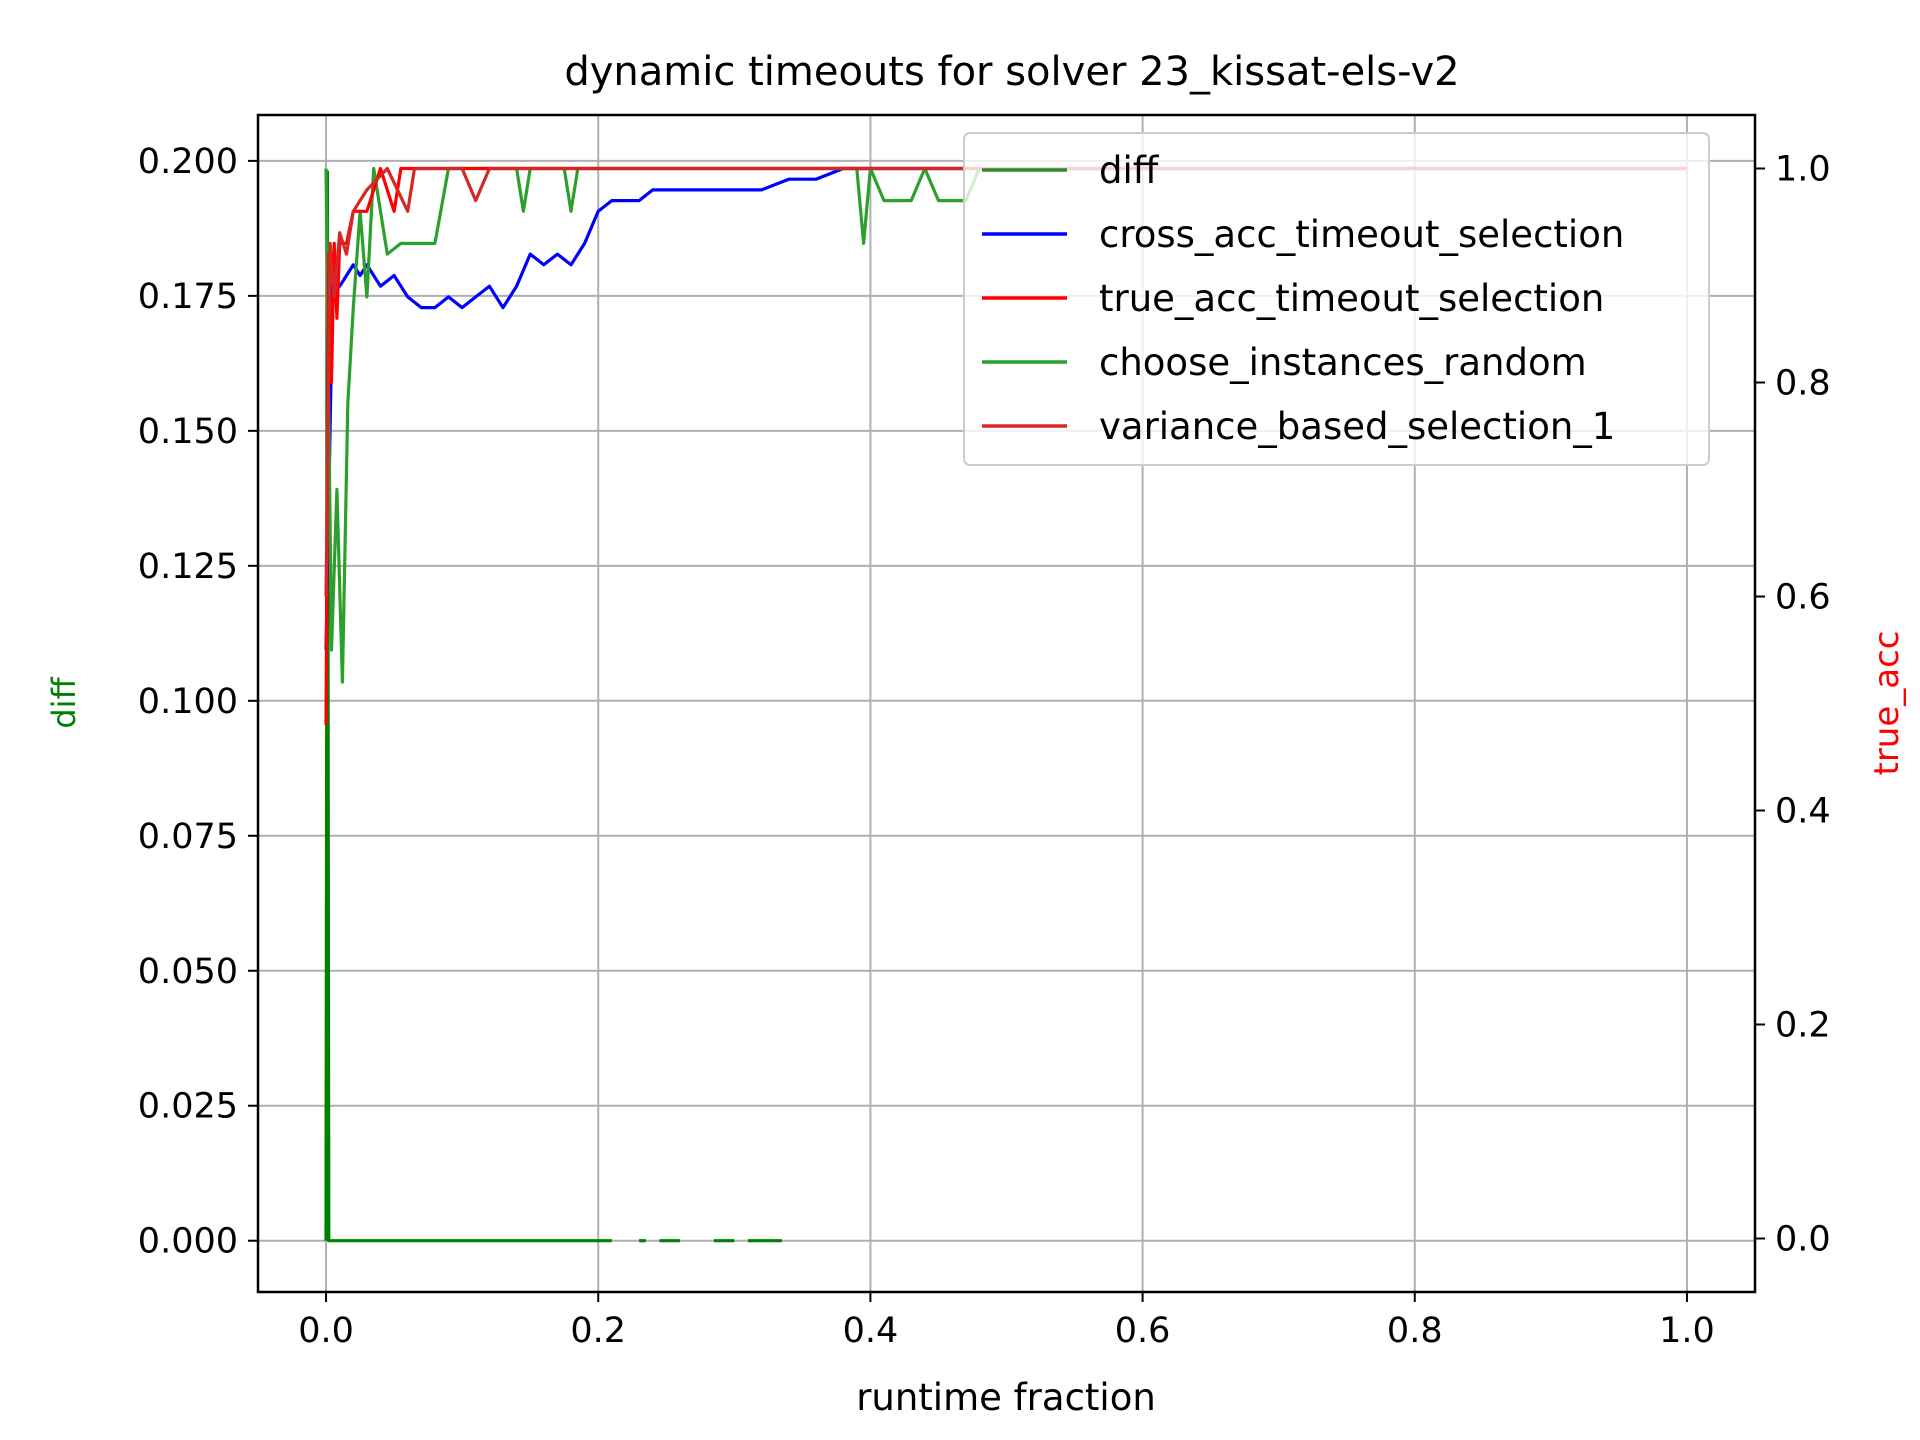 The height and width of the screenshot is (1440, 1920). Describe the element at coordinates (1803, 1240) in the screenshot. I see `y-right-tick-label: 0.0` at that location.